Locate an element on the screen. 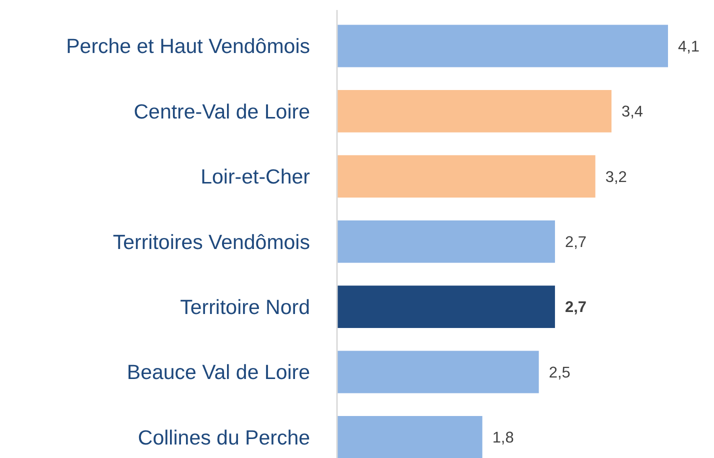 This screenshot has height=458, width=714. data-label: 3,4 is located at coordinates (632, 112).